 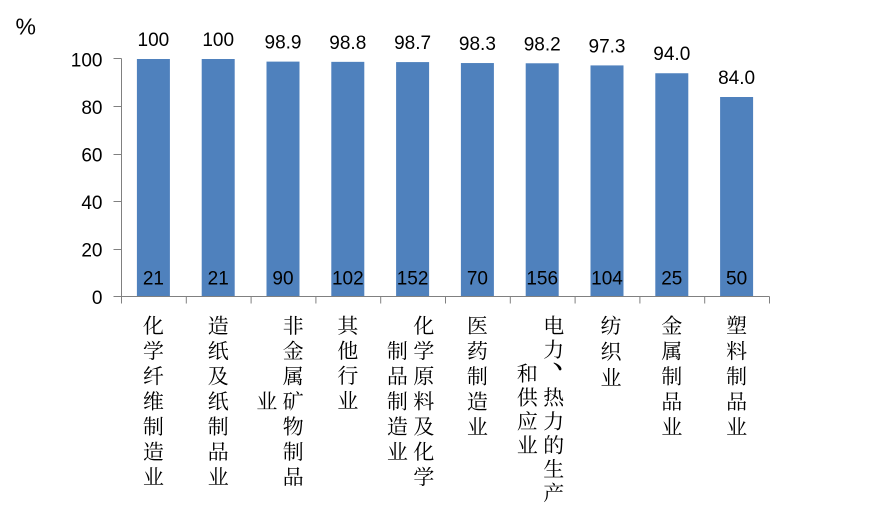 I want to click on svg-text: 98.8, so click(x=347, y=43).